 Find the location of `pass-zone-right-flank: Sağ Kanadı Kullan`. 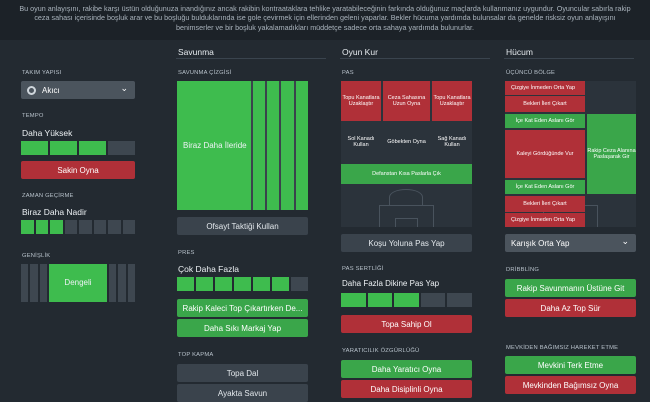

pass-zone-right-flank: Sağ Kanadı Kullan is located at coordinates (452, 142).